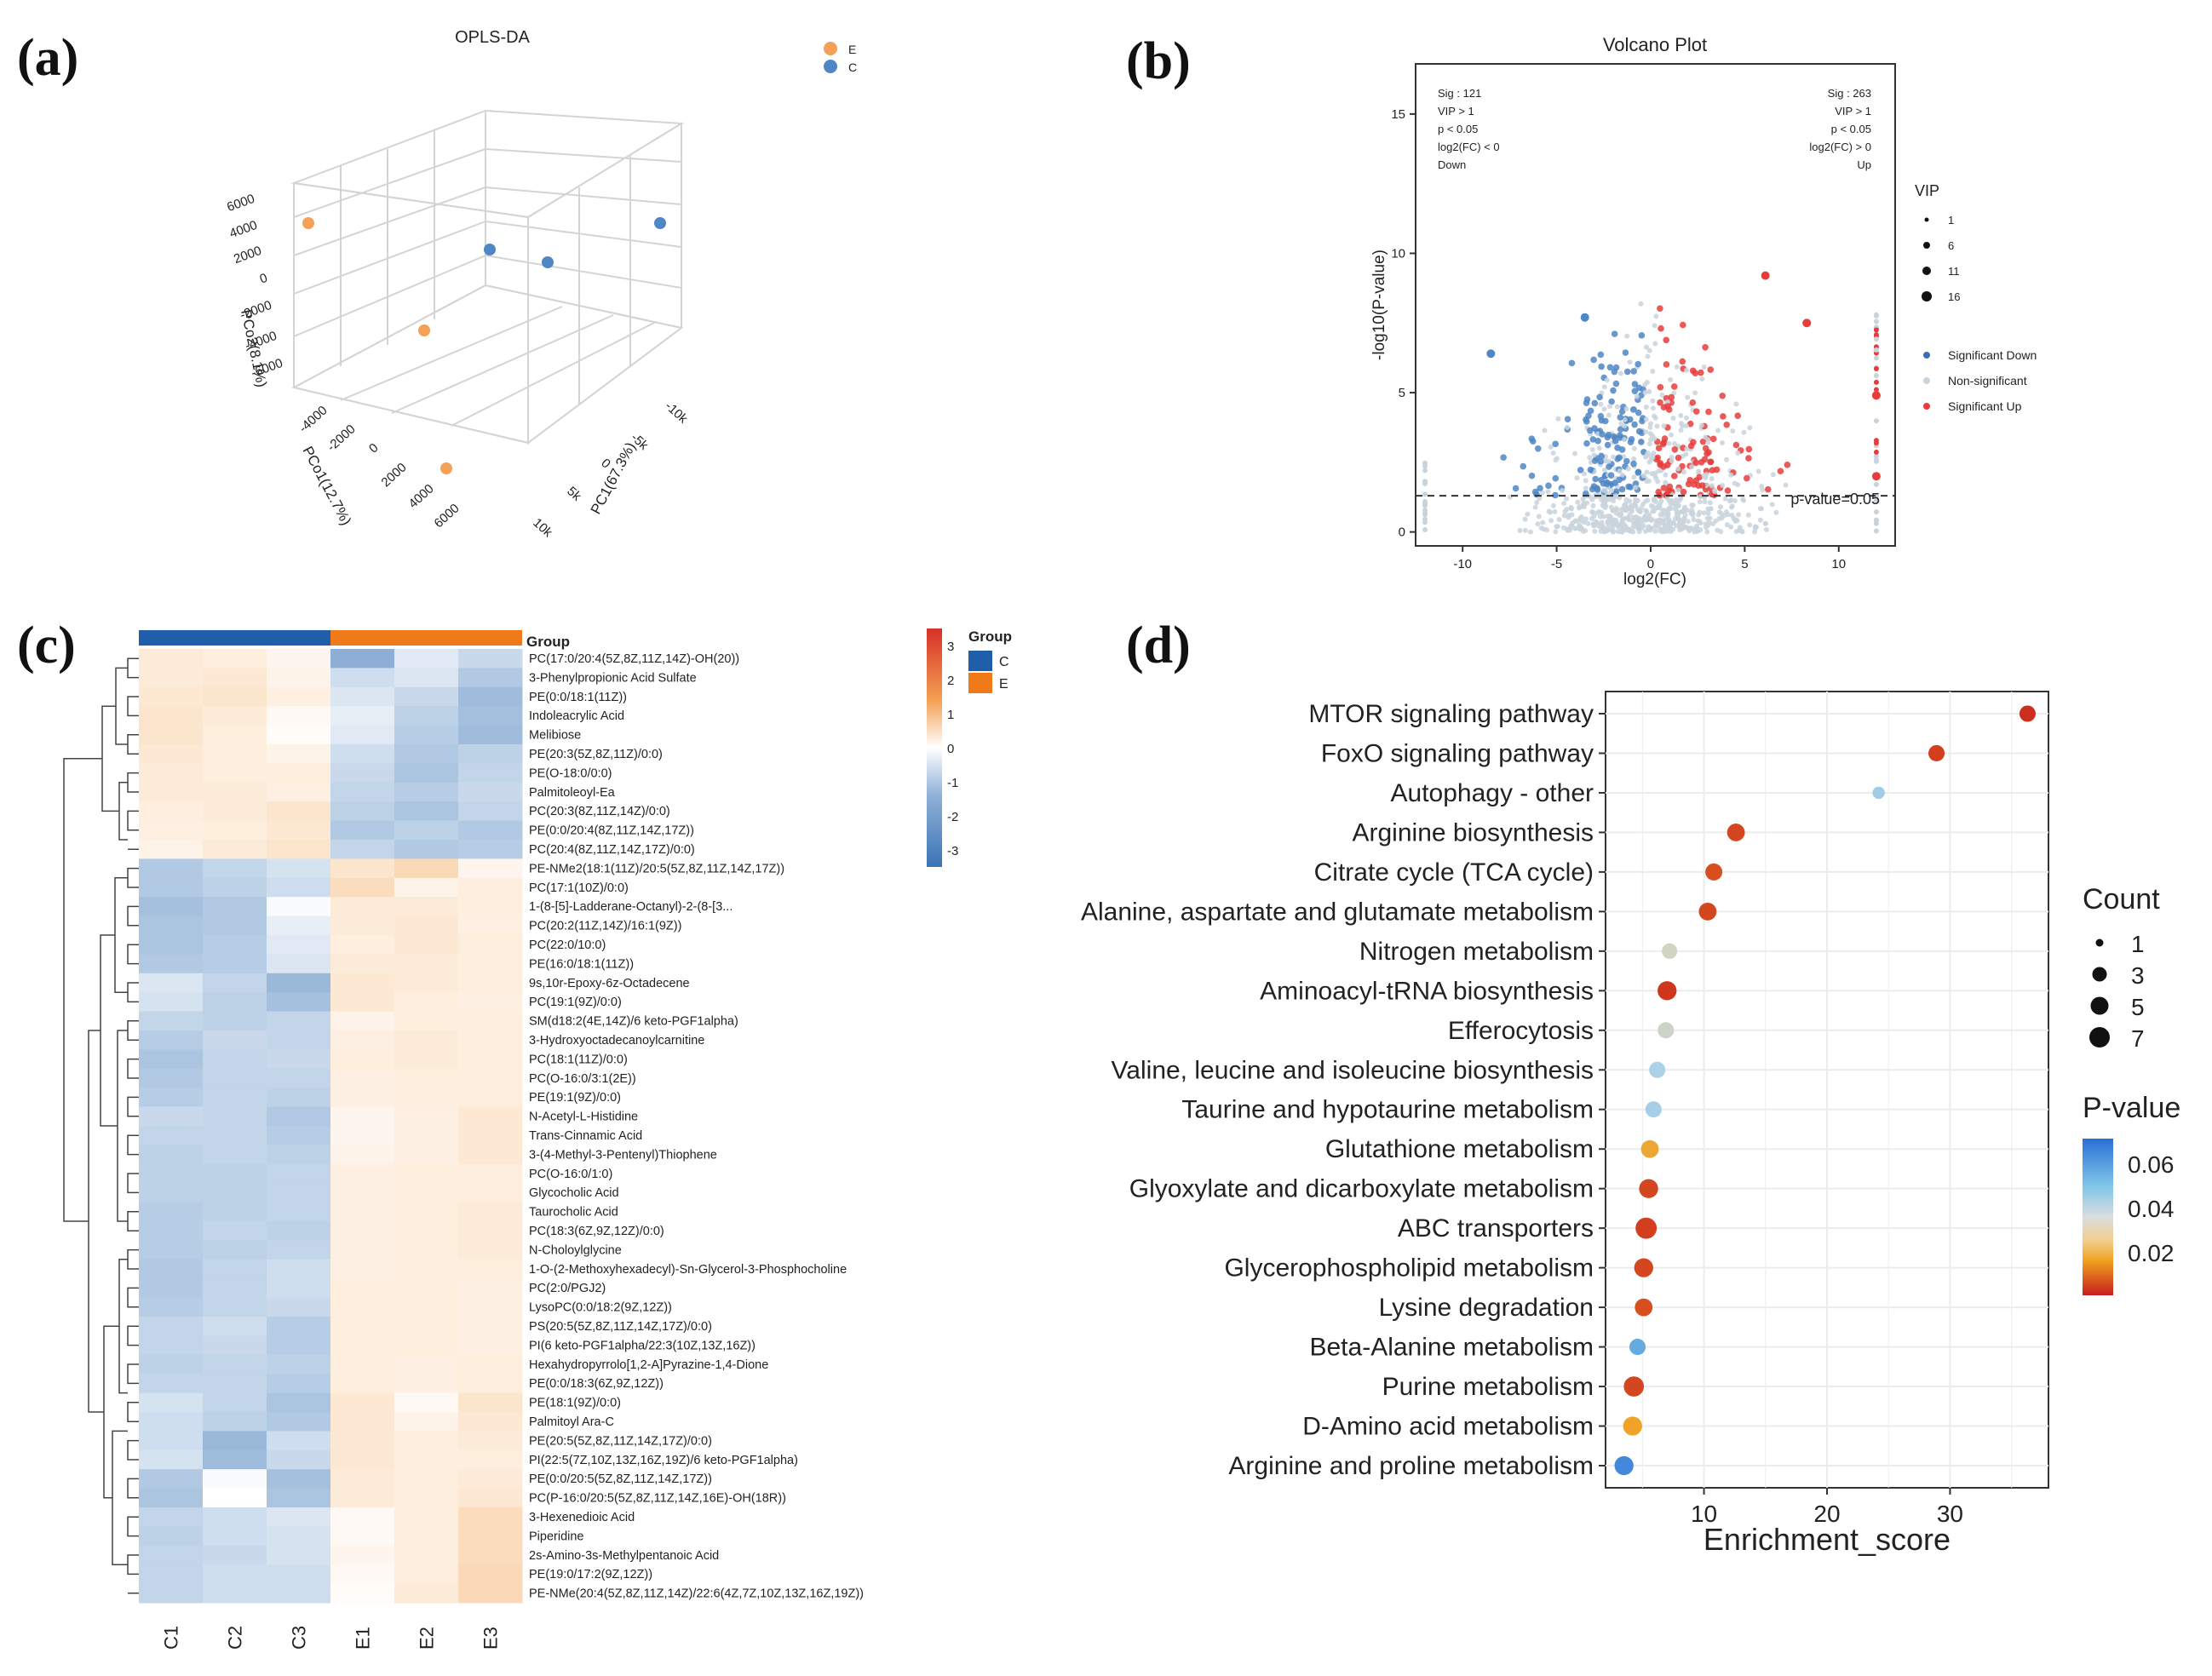  I want to click on annot-left-2: p < 0.05, so click(1458, 129).